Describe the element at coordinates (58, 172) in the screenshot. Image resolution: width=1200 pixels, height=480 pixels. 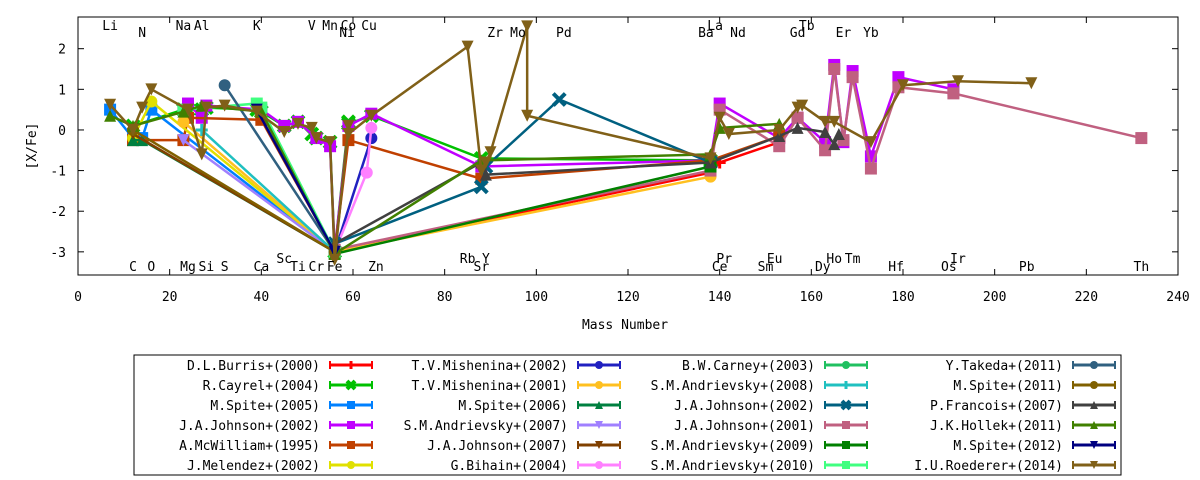
I see `y-tick-label: -1` at that location.